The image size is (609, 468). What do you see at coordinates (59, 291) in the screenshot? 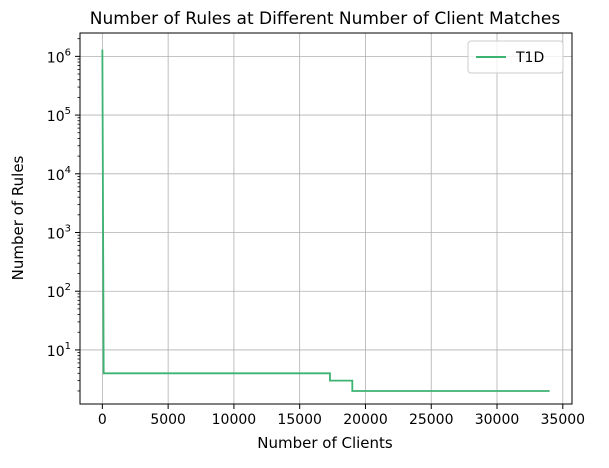
I see `y-tick-label: 10²` at bounding box center [59, 291].